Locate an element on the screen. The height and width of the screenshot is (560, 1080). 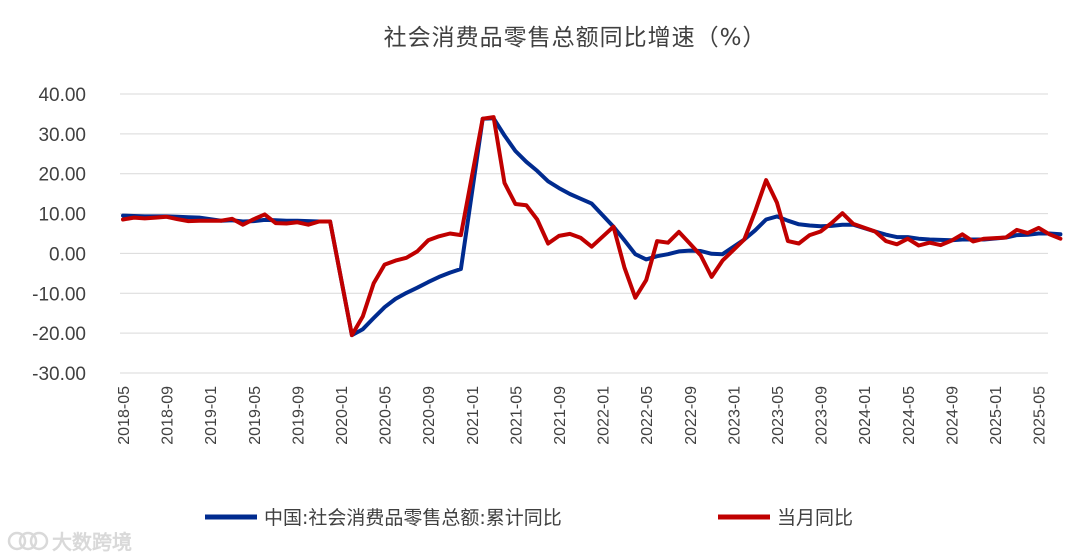
watermark: 大数跨境 is located at coordinates (69, 542).